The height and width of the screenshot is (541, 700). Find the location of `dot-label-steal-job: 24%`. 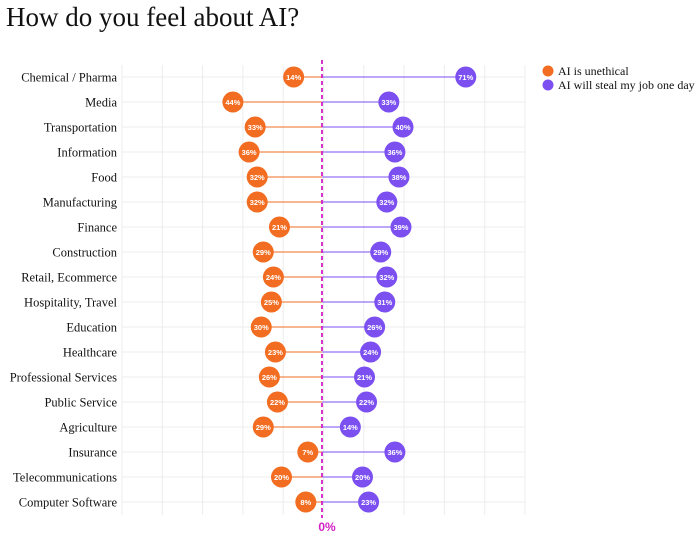

dot-label-steal-job: 24% is located at coordinates (370, 352).